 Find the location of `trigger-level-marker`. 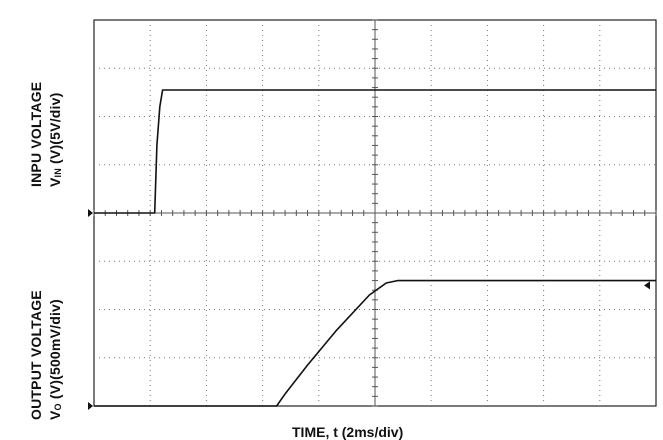

trigger-level-marker is located at coordinates (647, 285).